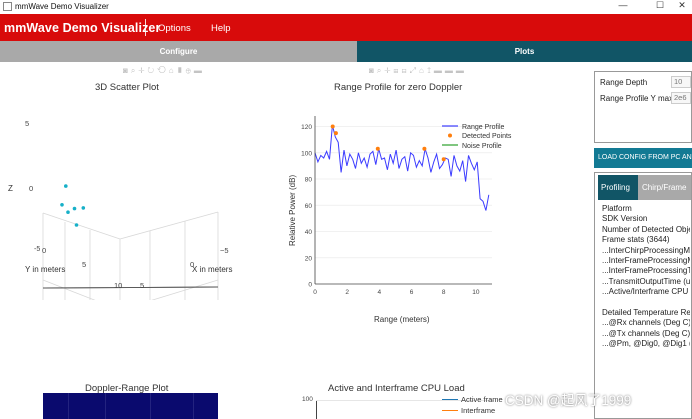 This screenshot has width=692, height=419. I want to click on orbit-icon: ↻, so click(152, 70).